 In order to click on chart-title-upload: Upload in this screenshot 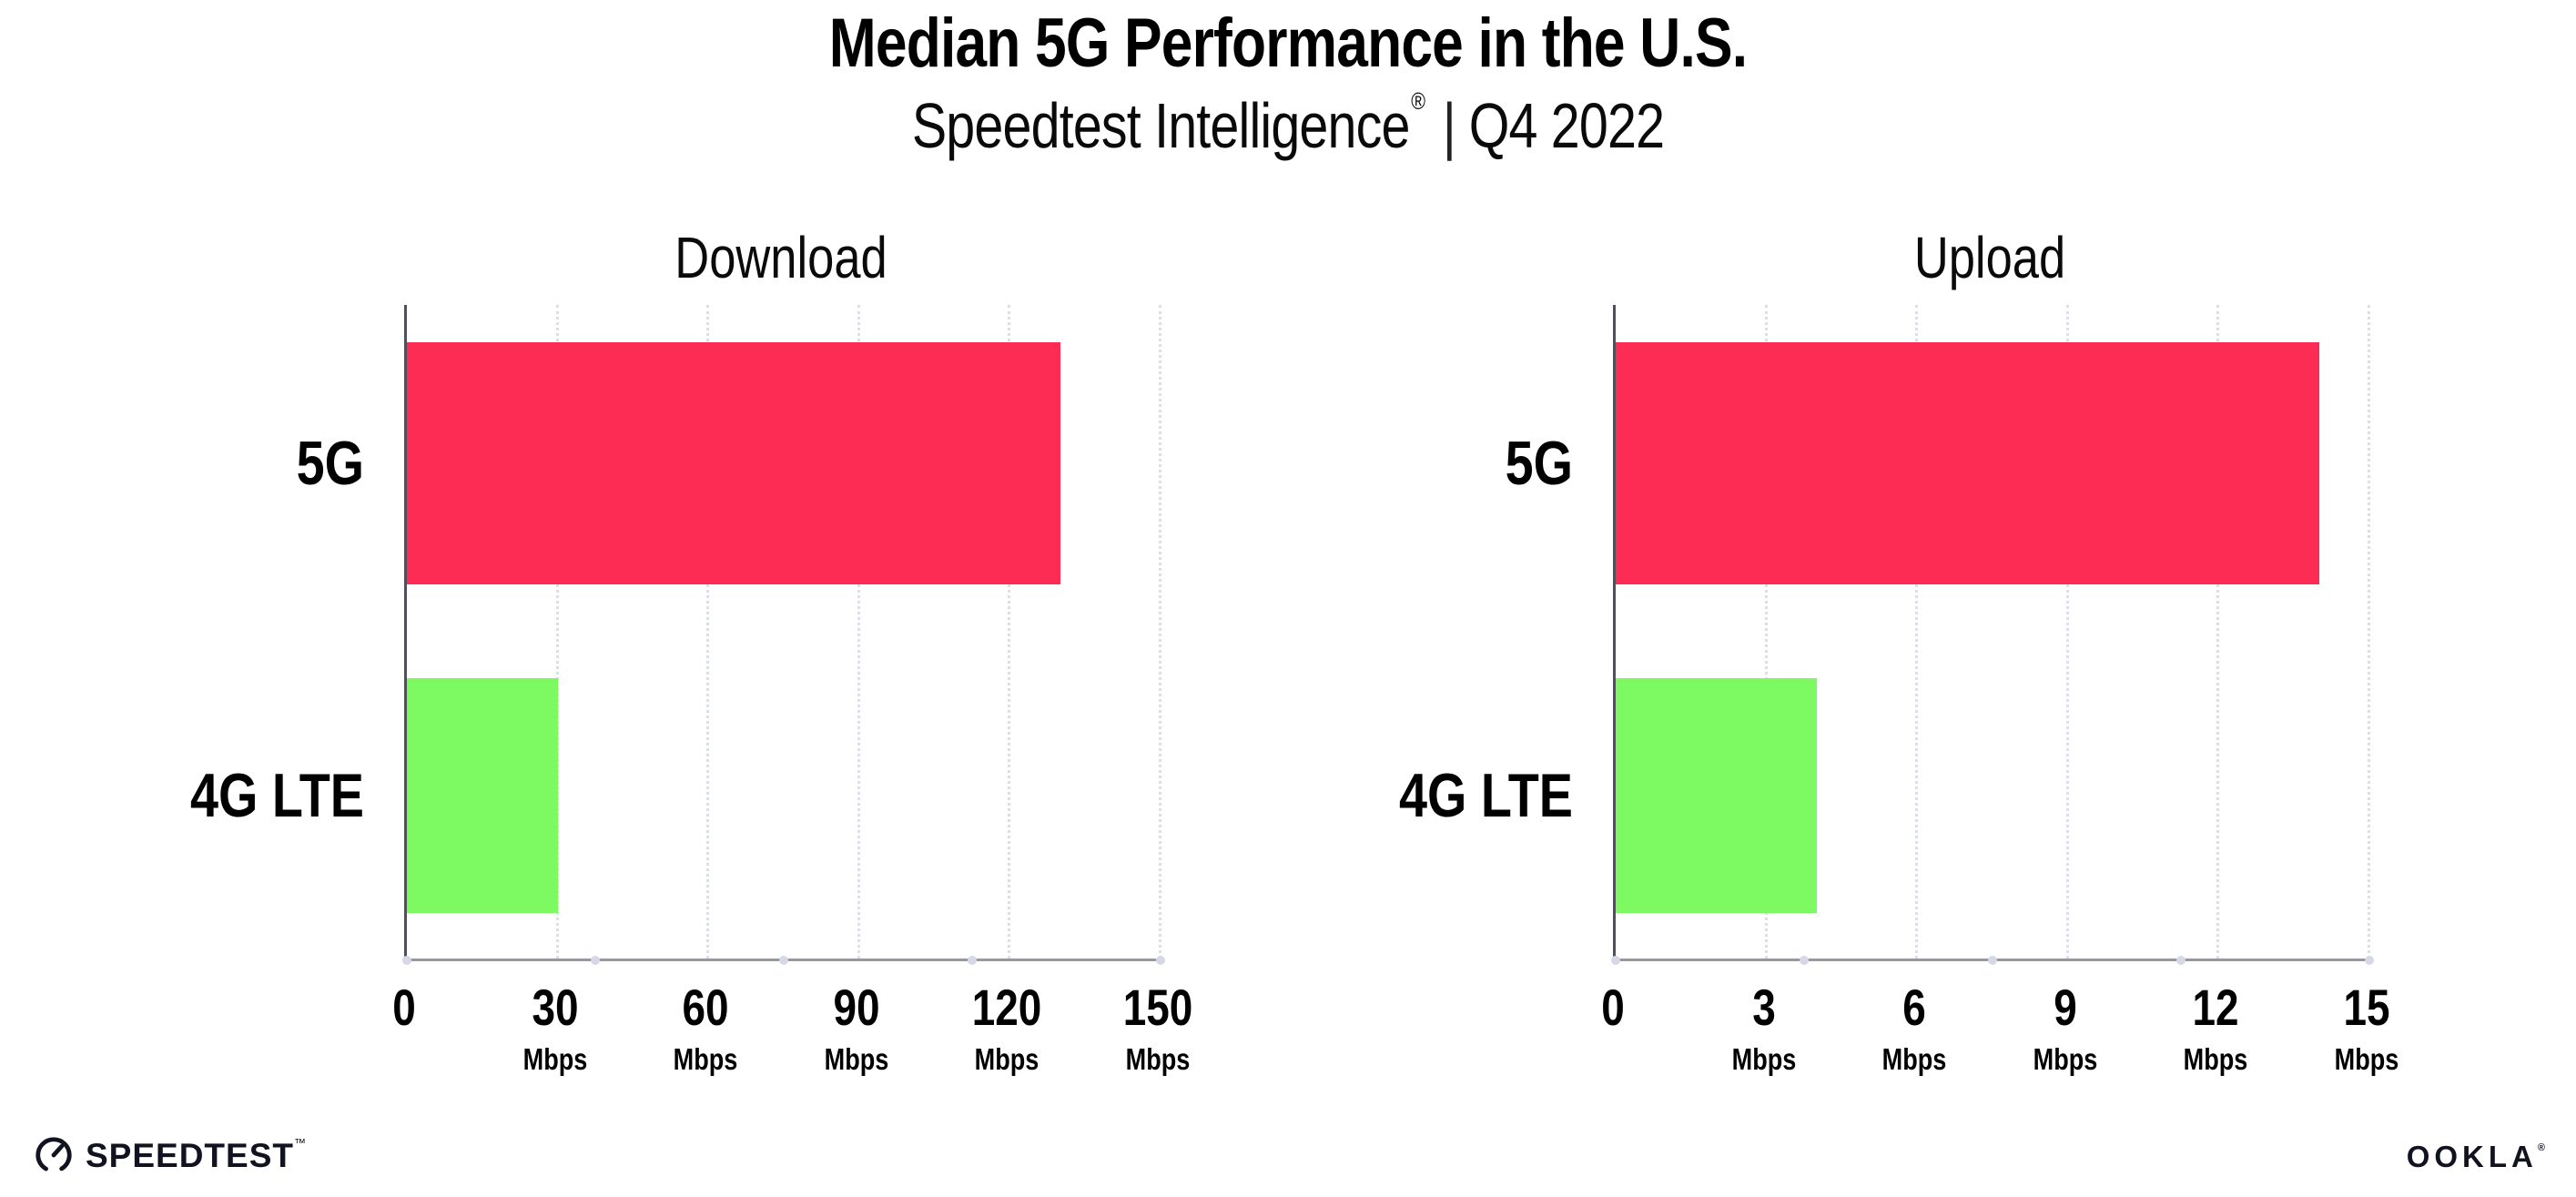, I will do `click(1989, 258)`.